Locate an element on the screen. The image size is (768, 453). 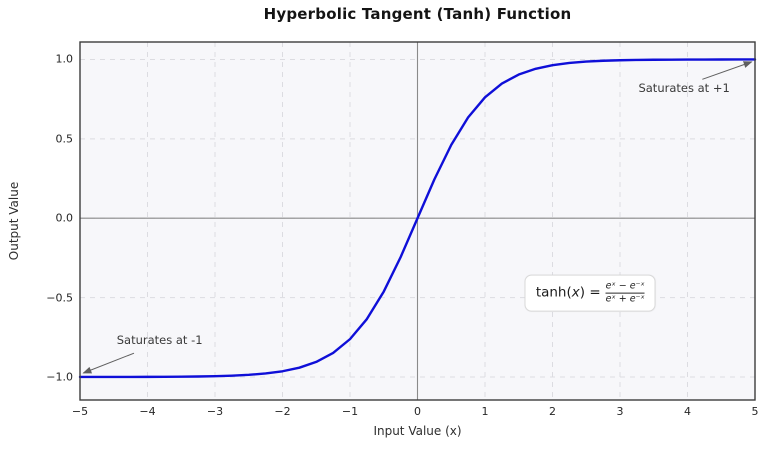
x-tick-label: 2 is located at coordinates (552, 411).